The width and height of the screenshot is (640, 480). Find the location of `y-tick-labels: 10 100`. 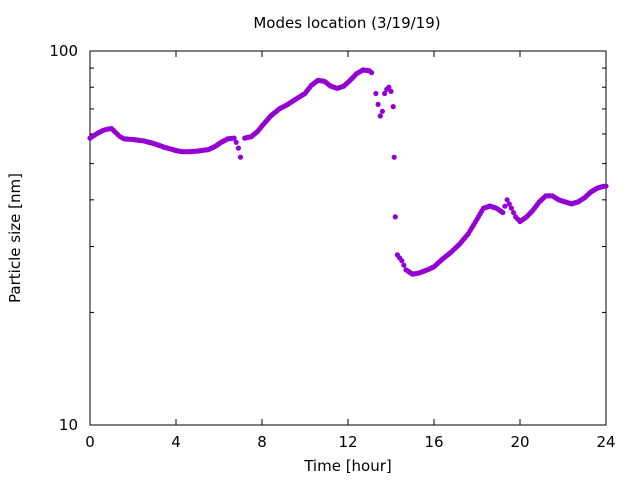

y-tick-labels: 10 100 is located at coordinates (63, 238).